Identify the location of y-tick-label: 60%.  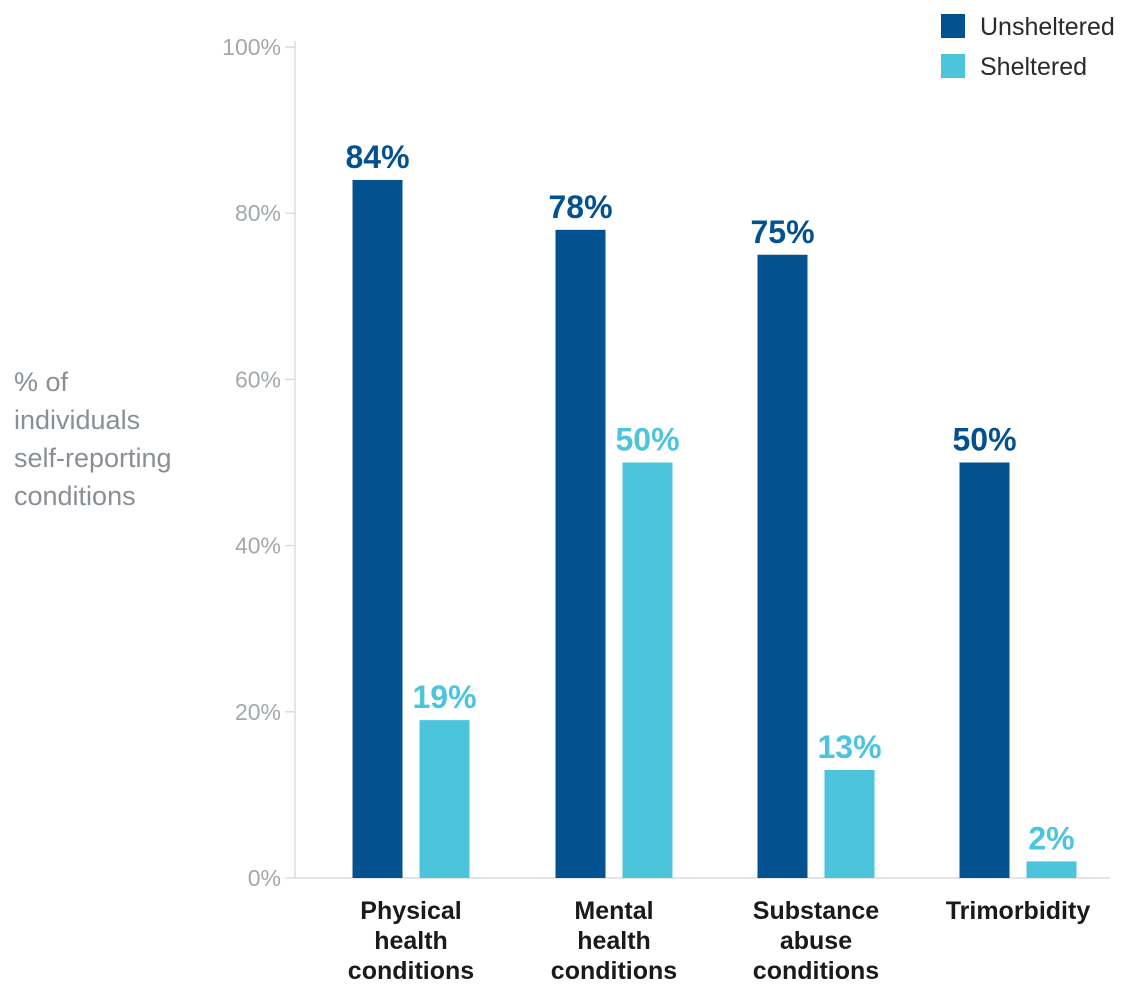
(258, 379).